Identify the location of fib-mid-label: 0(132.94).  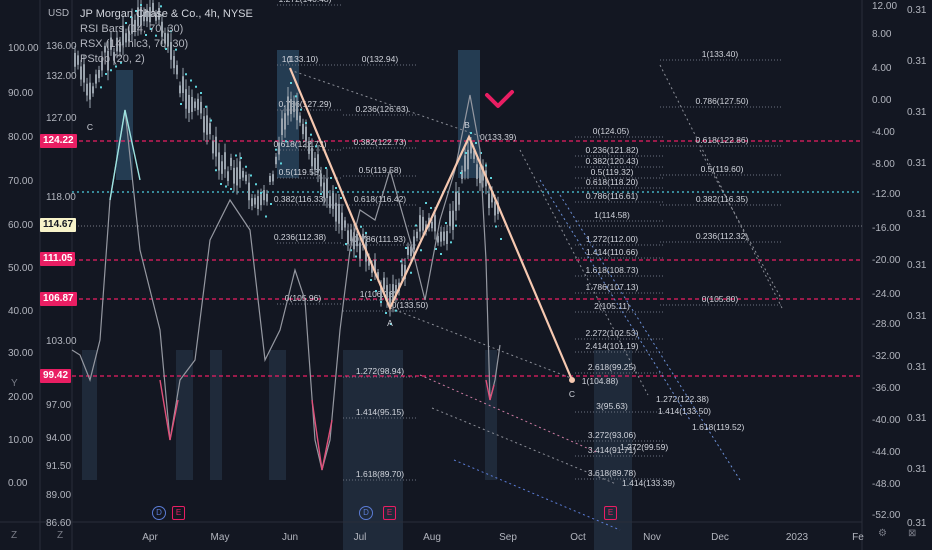
(380, 59).